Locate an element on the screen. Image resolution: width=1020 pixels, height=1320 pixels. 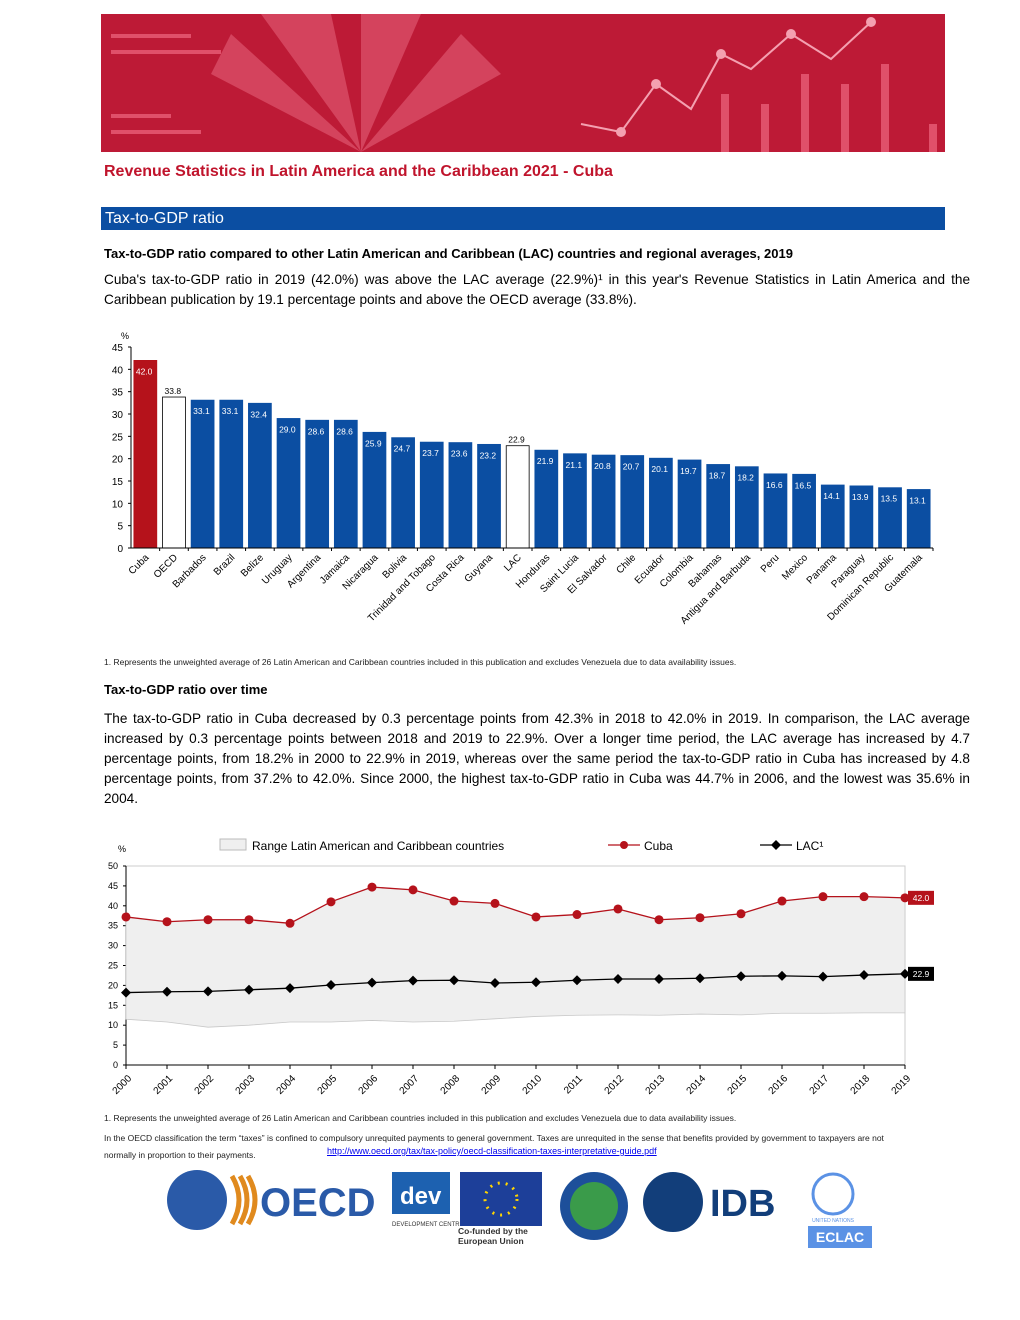
y-tick-label: 50 is located at coordinates (113, 866).